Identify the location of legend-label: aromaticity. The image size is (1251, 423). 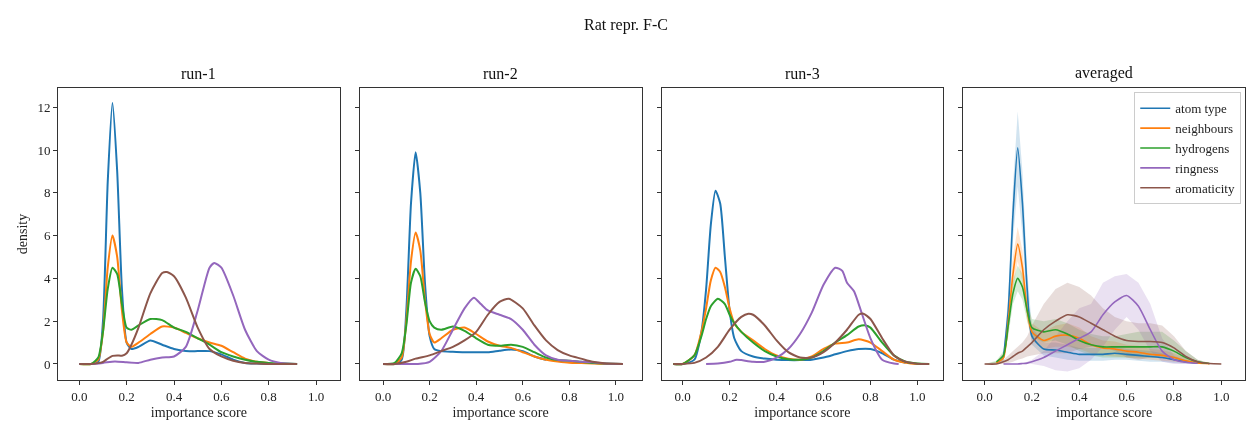
(1205, 188).